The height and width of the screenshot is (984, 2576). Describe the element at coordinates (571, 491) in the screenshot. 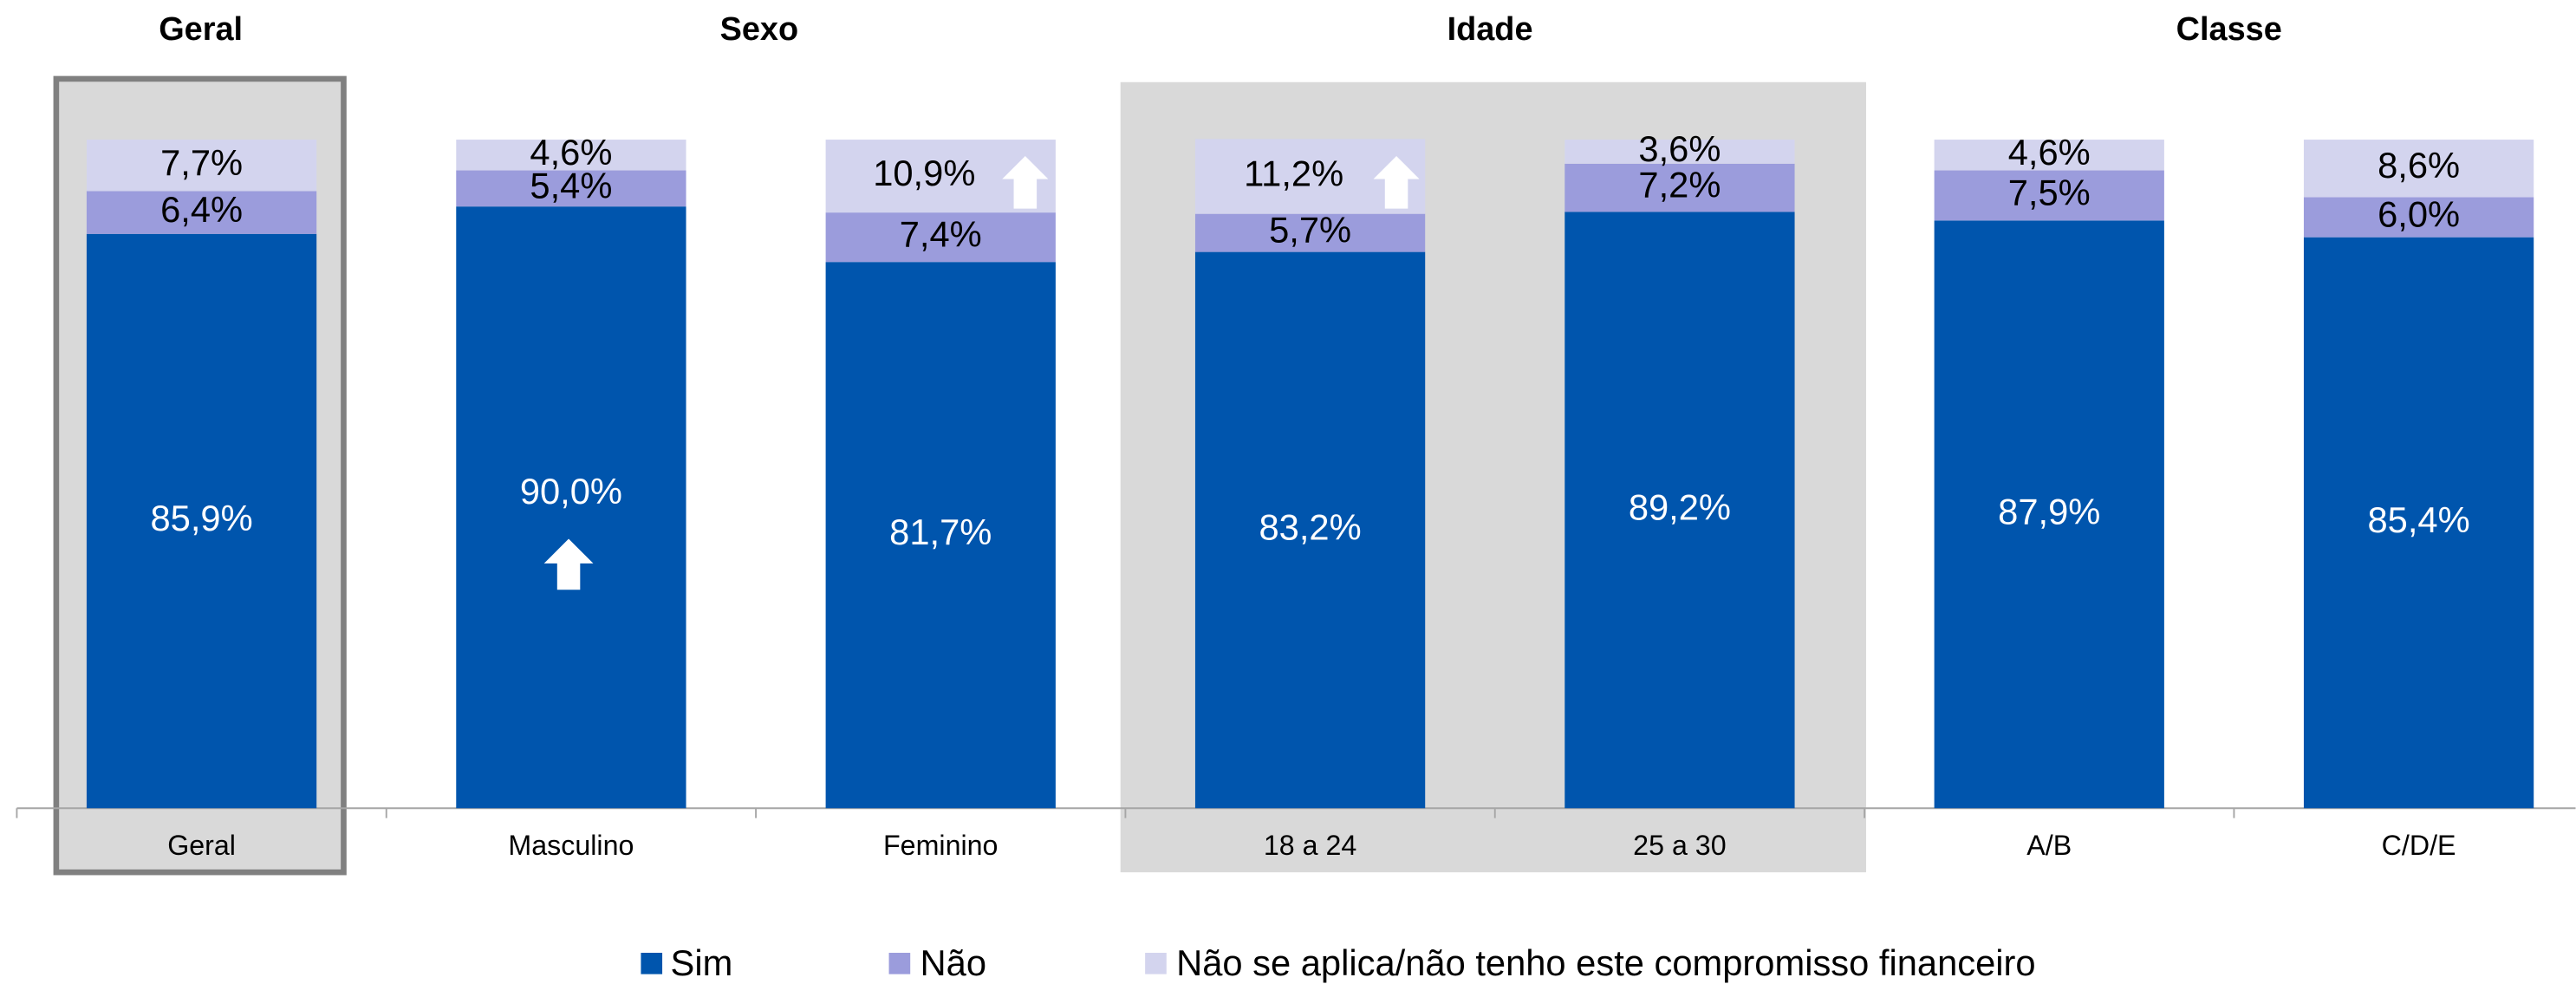

I see `data-label: 90,0%` at that location.